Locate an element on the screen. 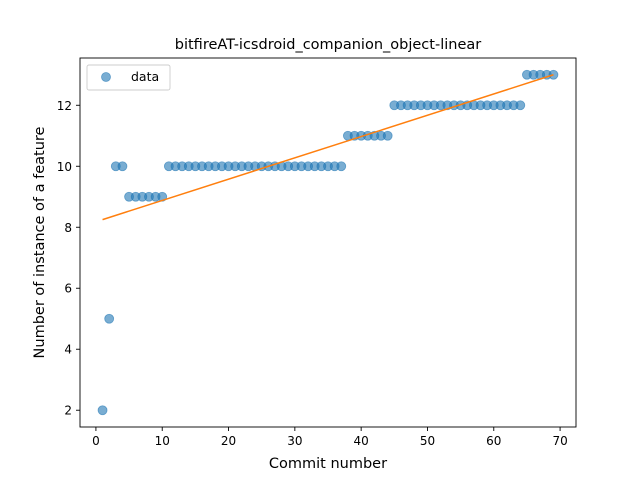  y-axis-label: Number of instance of a feature is located at coordinates (40, 242).